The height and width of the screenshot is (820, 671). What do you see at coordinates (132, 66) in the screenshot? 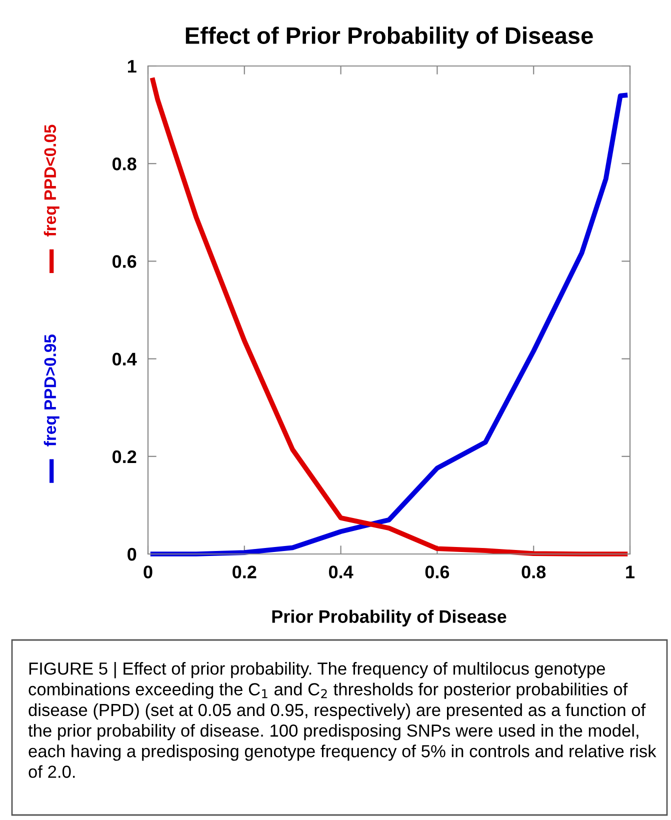
I see `y-tick-label: 1` at bounding box center [132, 66].